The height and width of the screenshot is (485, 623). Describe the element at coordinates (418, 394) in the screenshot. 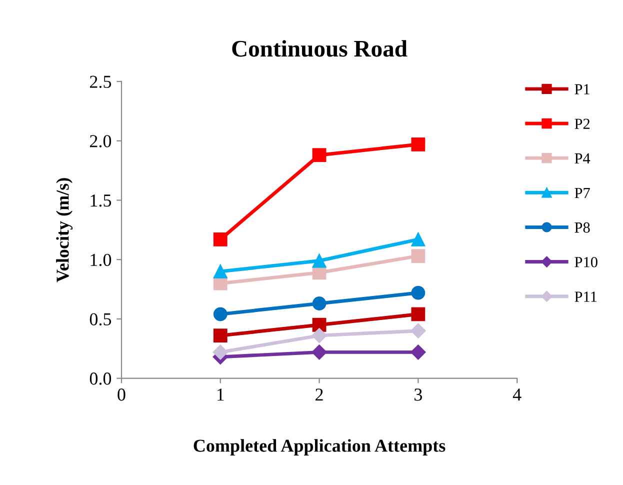

I see `x-tick-label: 3` at that location.